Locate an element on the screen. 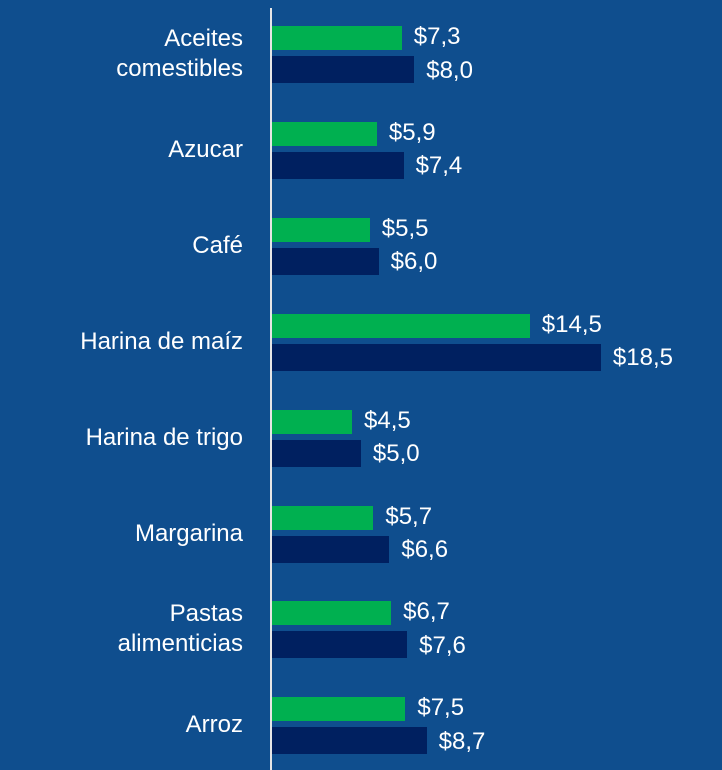 This screenshot has width=722, height=770. category-label: Harina de maíz is located at coordinates (161, 341).